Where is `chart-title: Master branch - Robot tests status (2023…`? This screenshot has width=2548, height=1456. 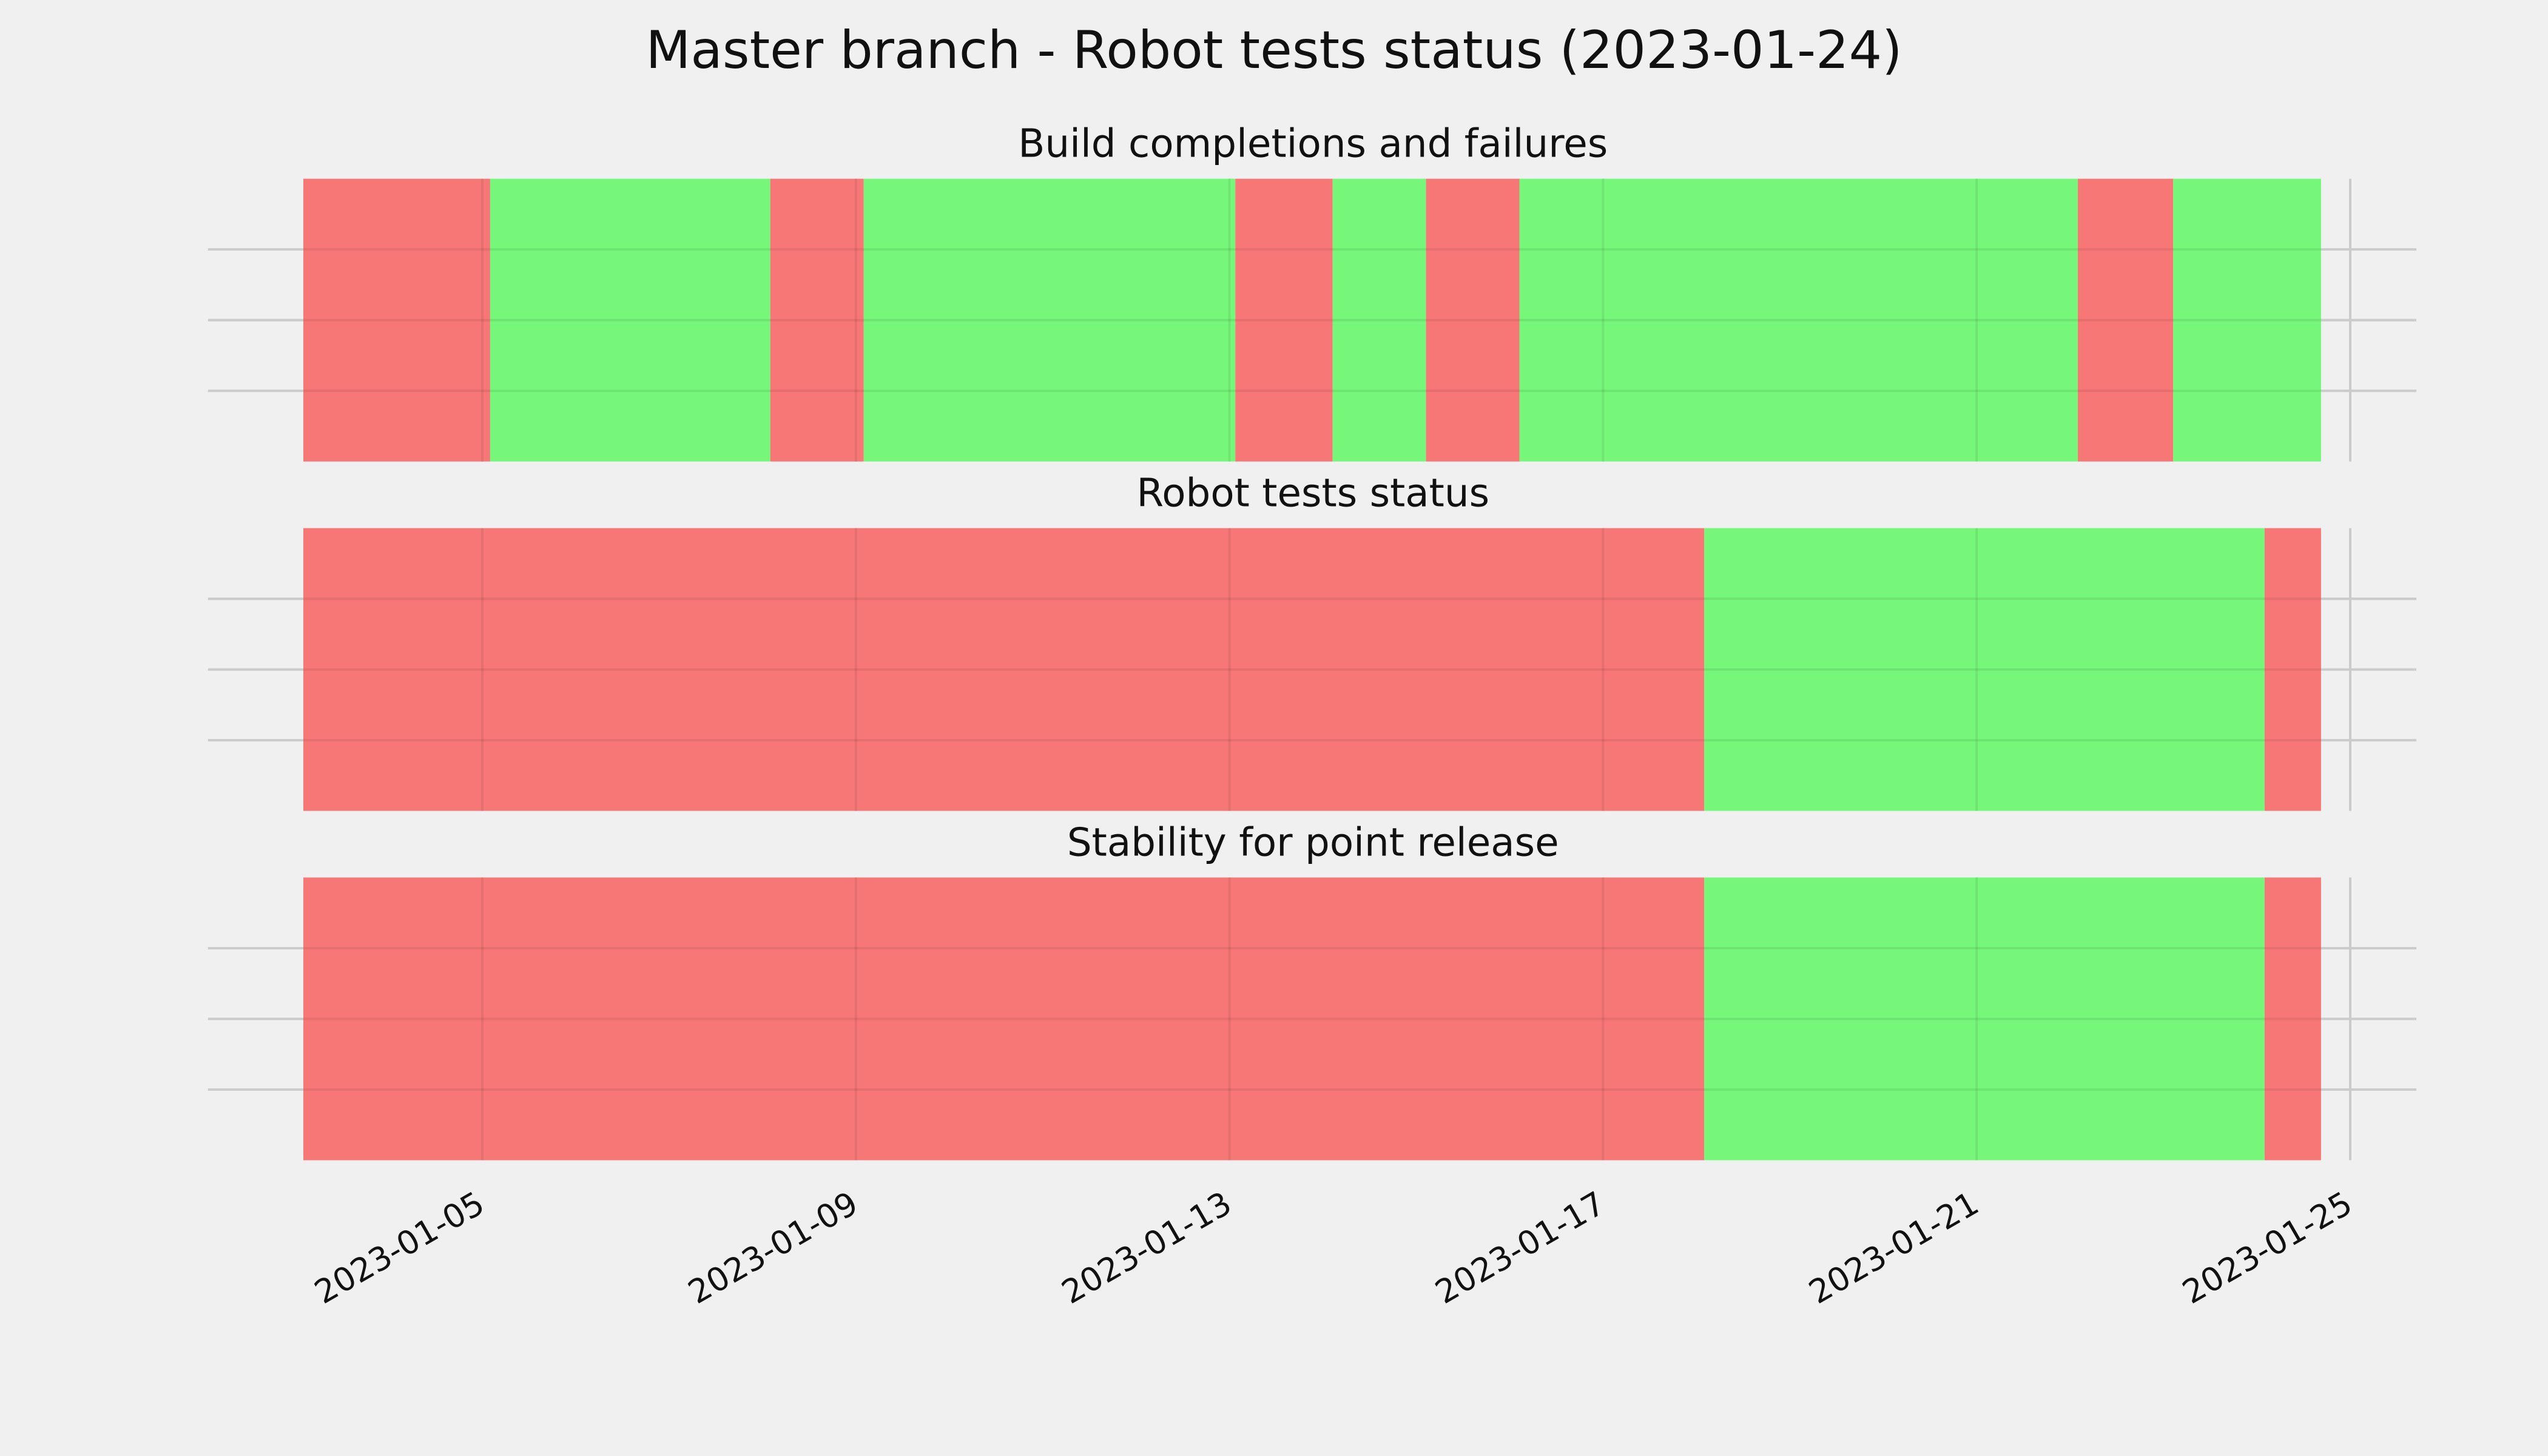 chart-title: Master branch - Robot tests status (2023… is located at coordinates (1273, 50).